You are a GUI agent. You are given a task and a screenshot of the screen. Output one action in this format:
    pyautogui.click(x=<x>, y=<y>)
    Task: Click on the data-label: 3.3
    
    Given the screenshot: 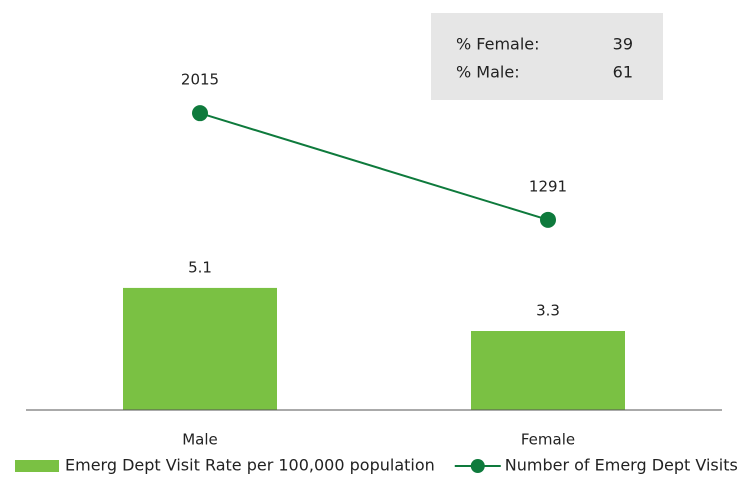 What is the action you would take?
    pyautogui.click(x=548, y=311)
    